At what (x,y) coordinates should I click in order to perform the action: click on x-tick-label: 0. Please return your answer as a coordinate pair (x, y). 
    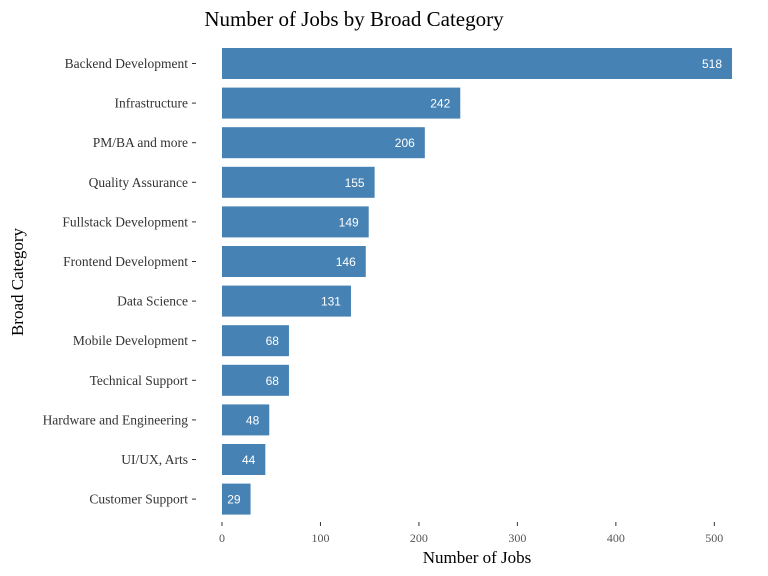
    Looking at the image, I should click on (222, 538).